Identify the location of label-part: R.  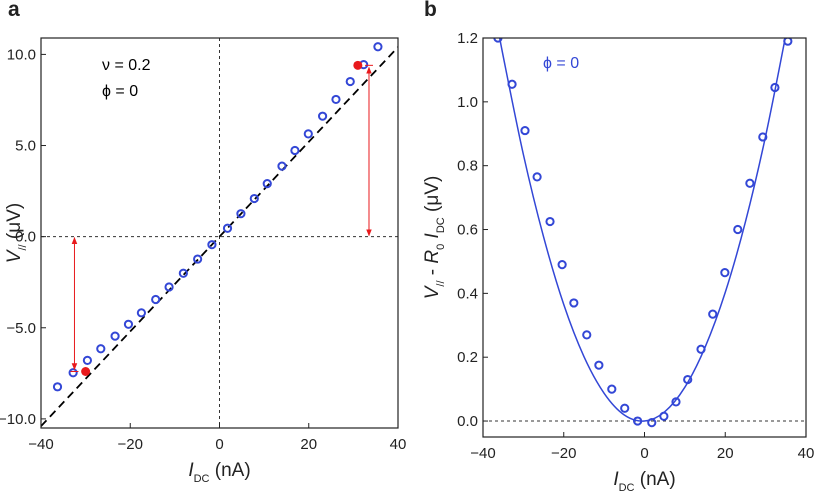
(432, 257).